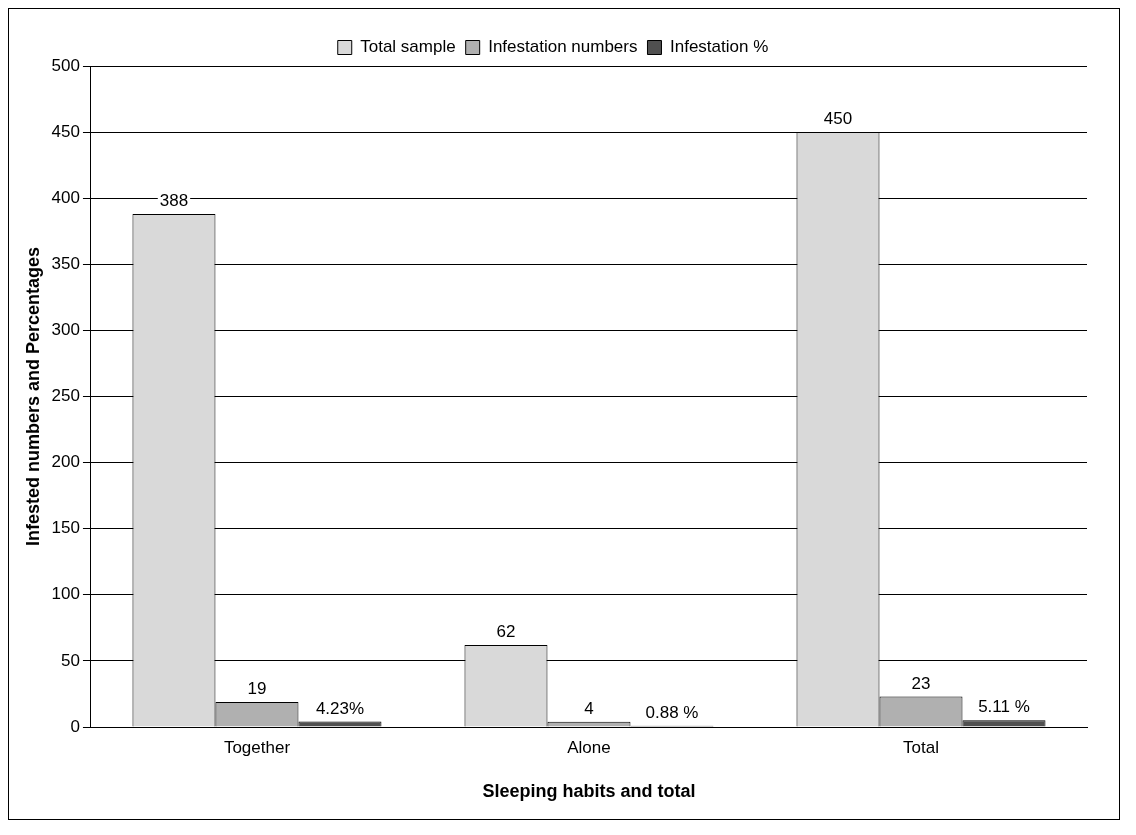 The image size is (1136, 835). What do you see at coordinates (506, 632) in the screenshot?
I see `data-label: 62` at bounding box center [506, 632].